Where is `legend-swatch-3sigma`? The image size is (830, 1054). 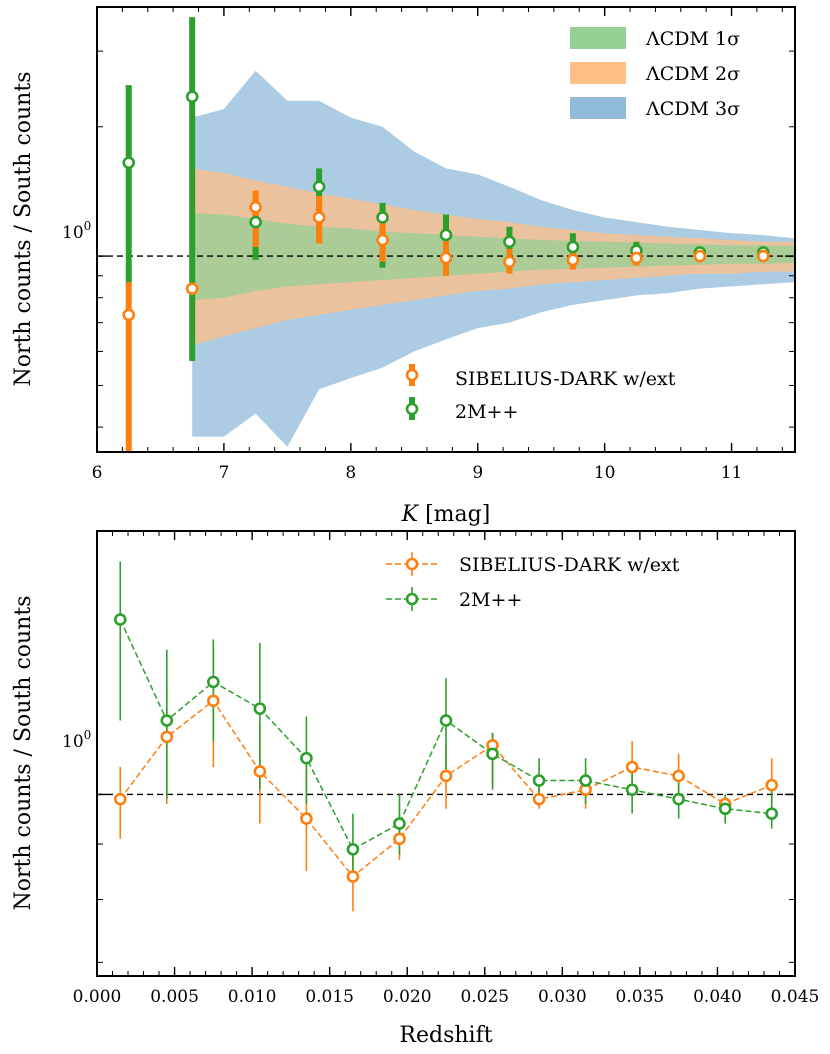 legend-swatch-3sigma is located at coordinates (598, 108).